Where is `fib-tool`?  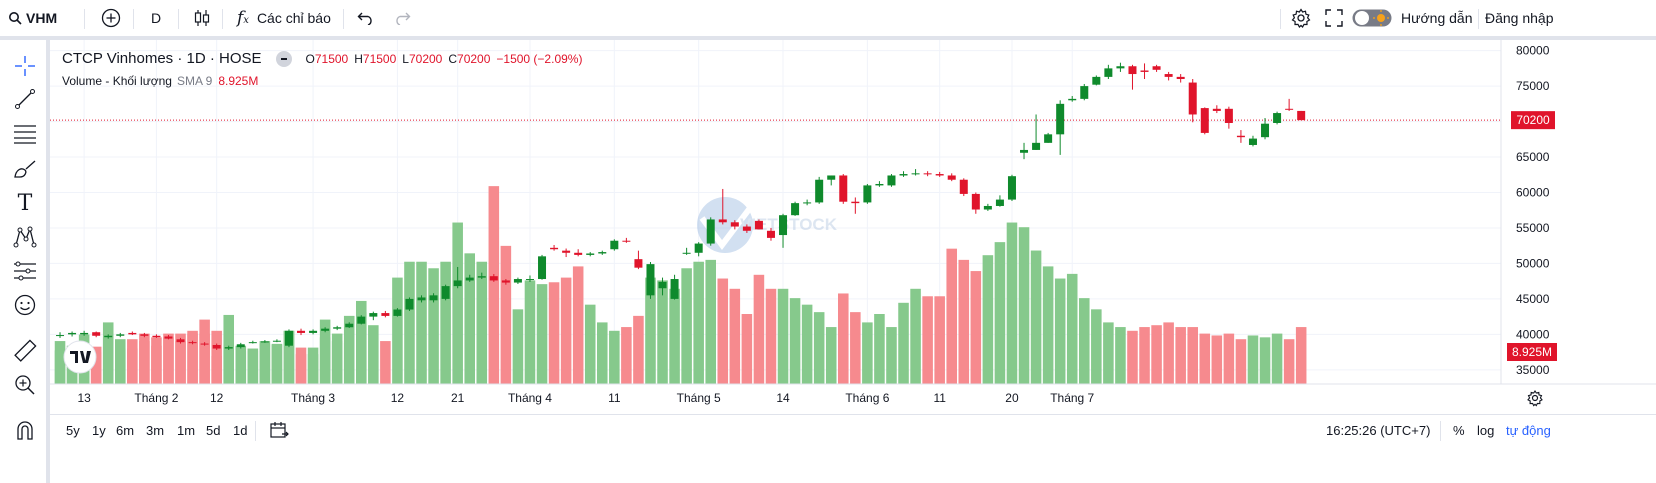
fib-tool is located at coordinates (25, 134).